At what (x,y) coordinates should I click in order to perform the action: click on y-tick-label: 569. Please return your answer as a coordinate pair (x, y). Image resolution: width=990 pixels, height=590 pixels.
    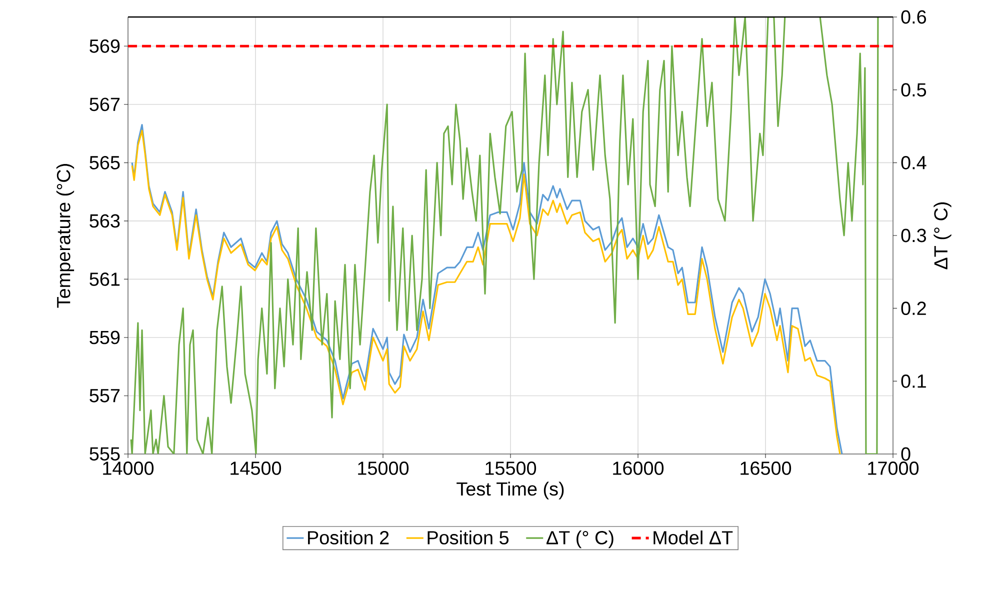
    Looking at the image, I should click on (105, 46).